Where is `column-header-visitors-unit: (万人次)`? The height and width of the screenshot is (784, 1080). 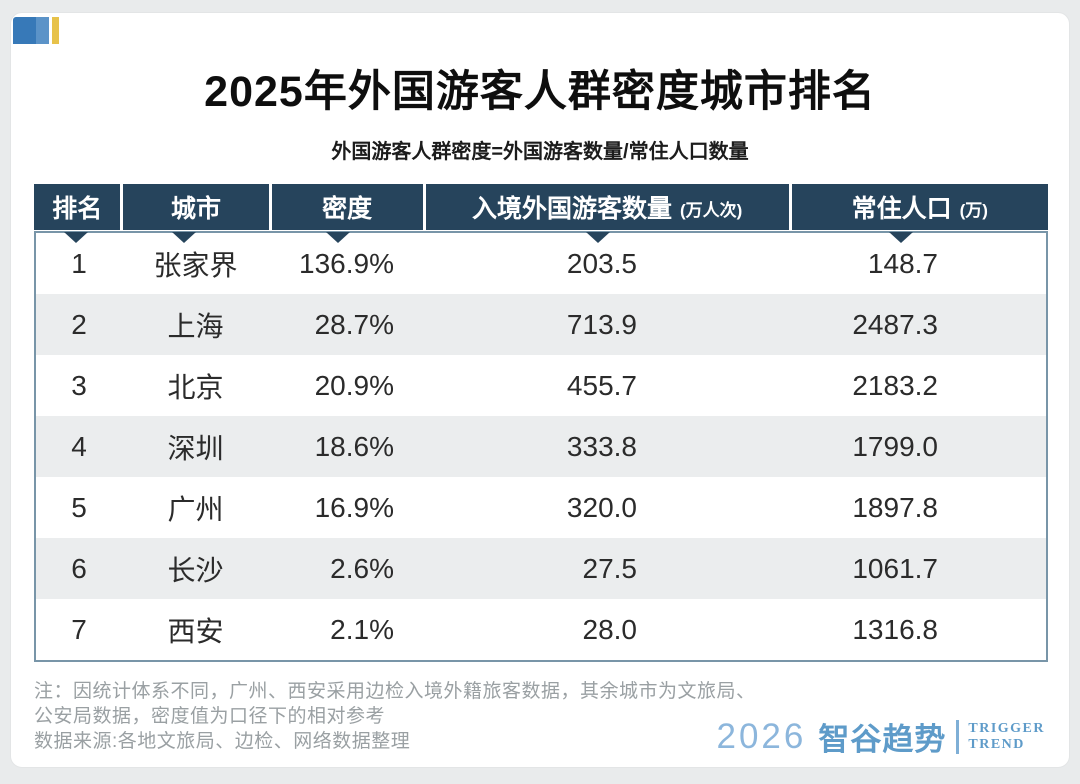
column-header-visitors-unit: (万人次) is located at coordinates (711, 210).